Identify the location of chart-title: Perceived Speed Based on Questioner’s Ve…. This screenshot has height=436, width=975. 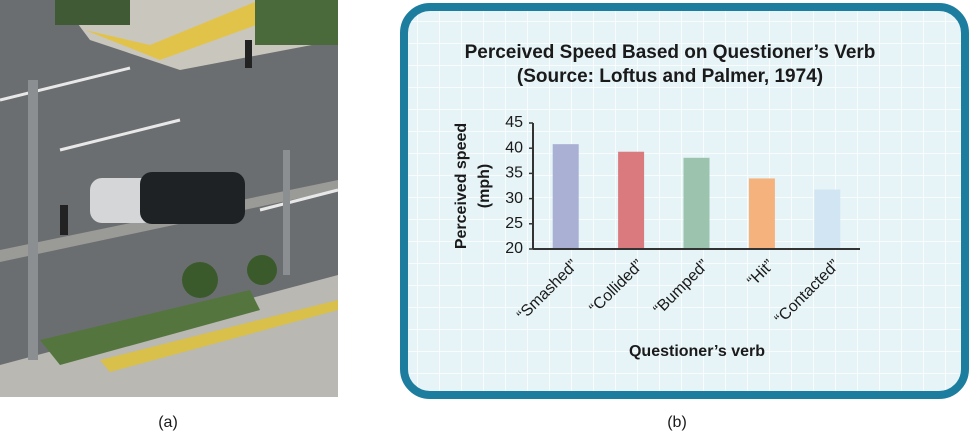
(670, 52).